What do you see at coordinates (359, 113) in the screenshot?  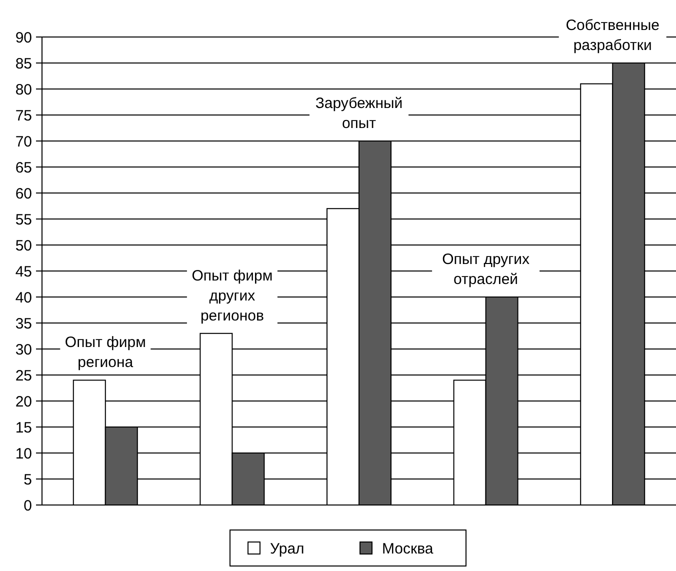 I see `x-tick-label: Зарубежный опыт` at bounding box center [359, 113].